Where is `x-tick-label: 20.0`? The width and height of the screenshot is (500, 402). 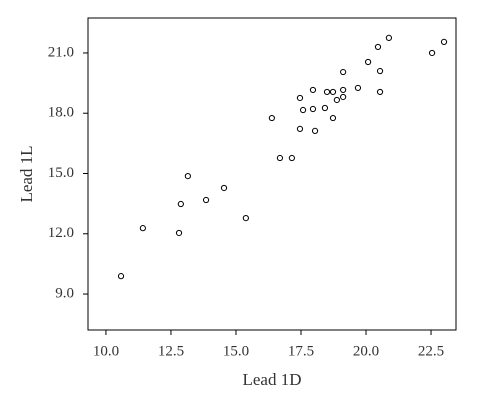
x-tick-label: 20.0 is located at coordinates (366, 351).